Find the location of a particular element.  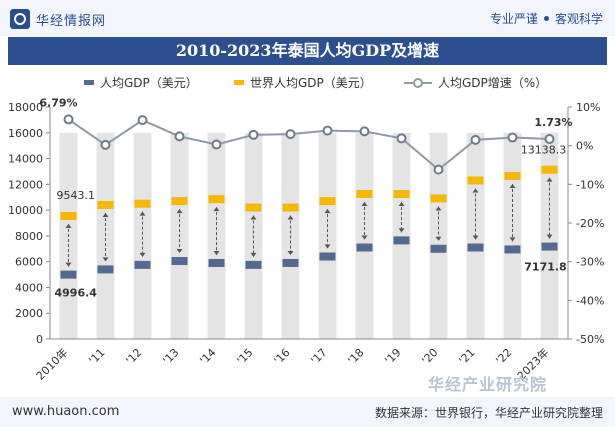

y-left-tick-label: 12000 is located at coordinates (25, 184).